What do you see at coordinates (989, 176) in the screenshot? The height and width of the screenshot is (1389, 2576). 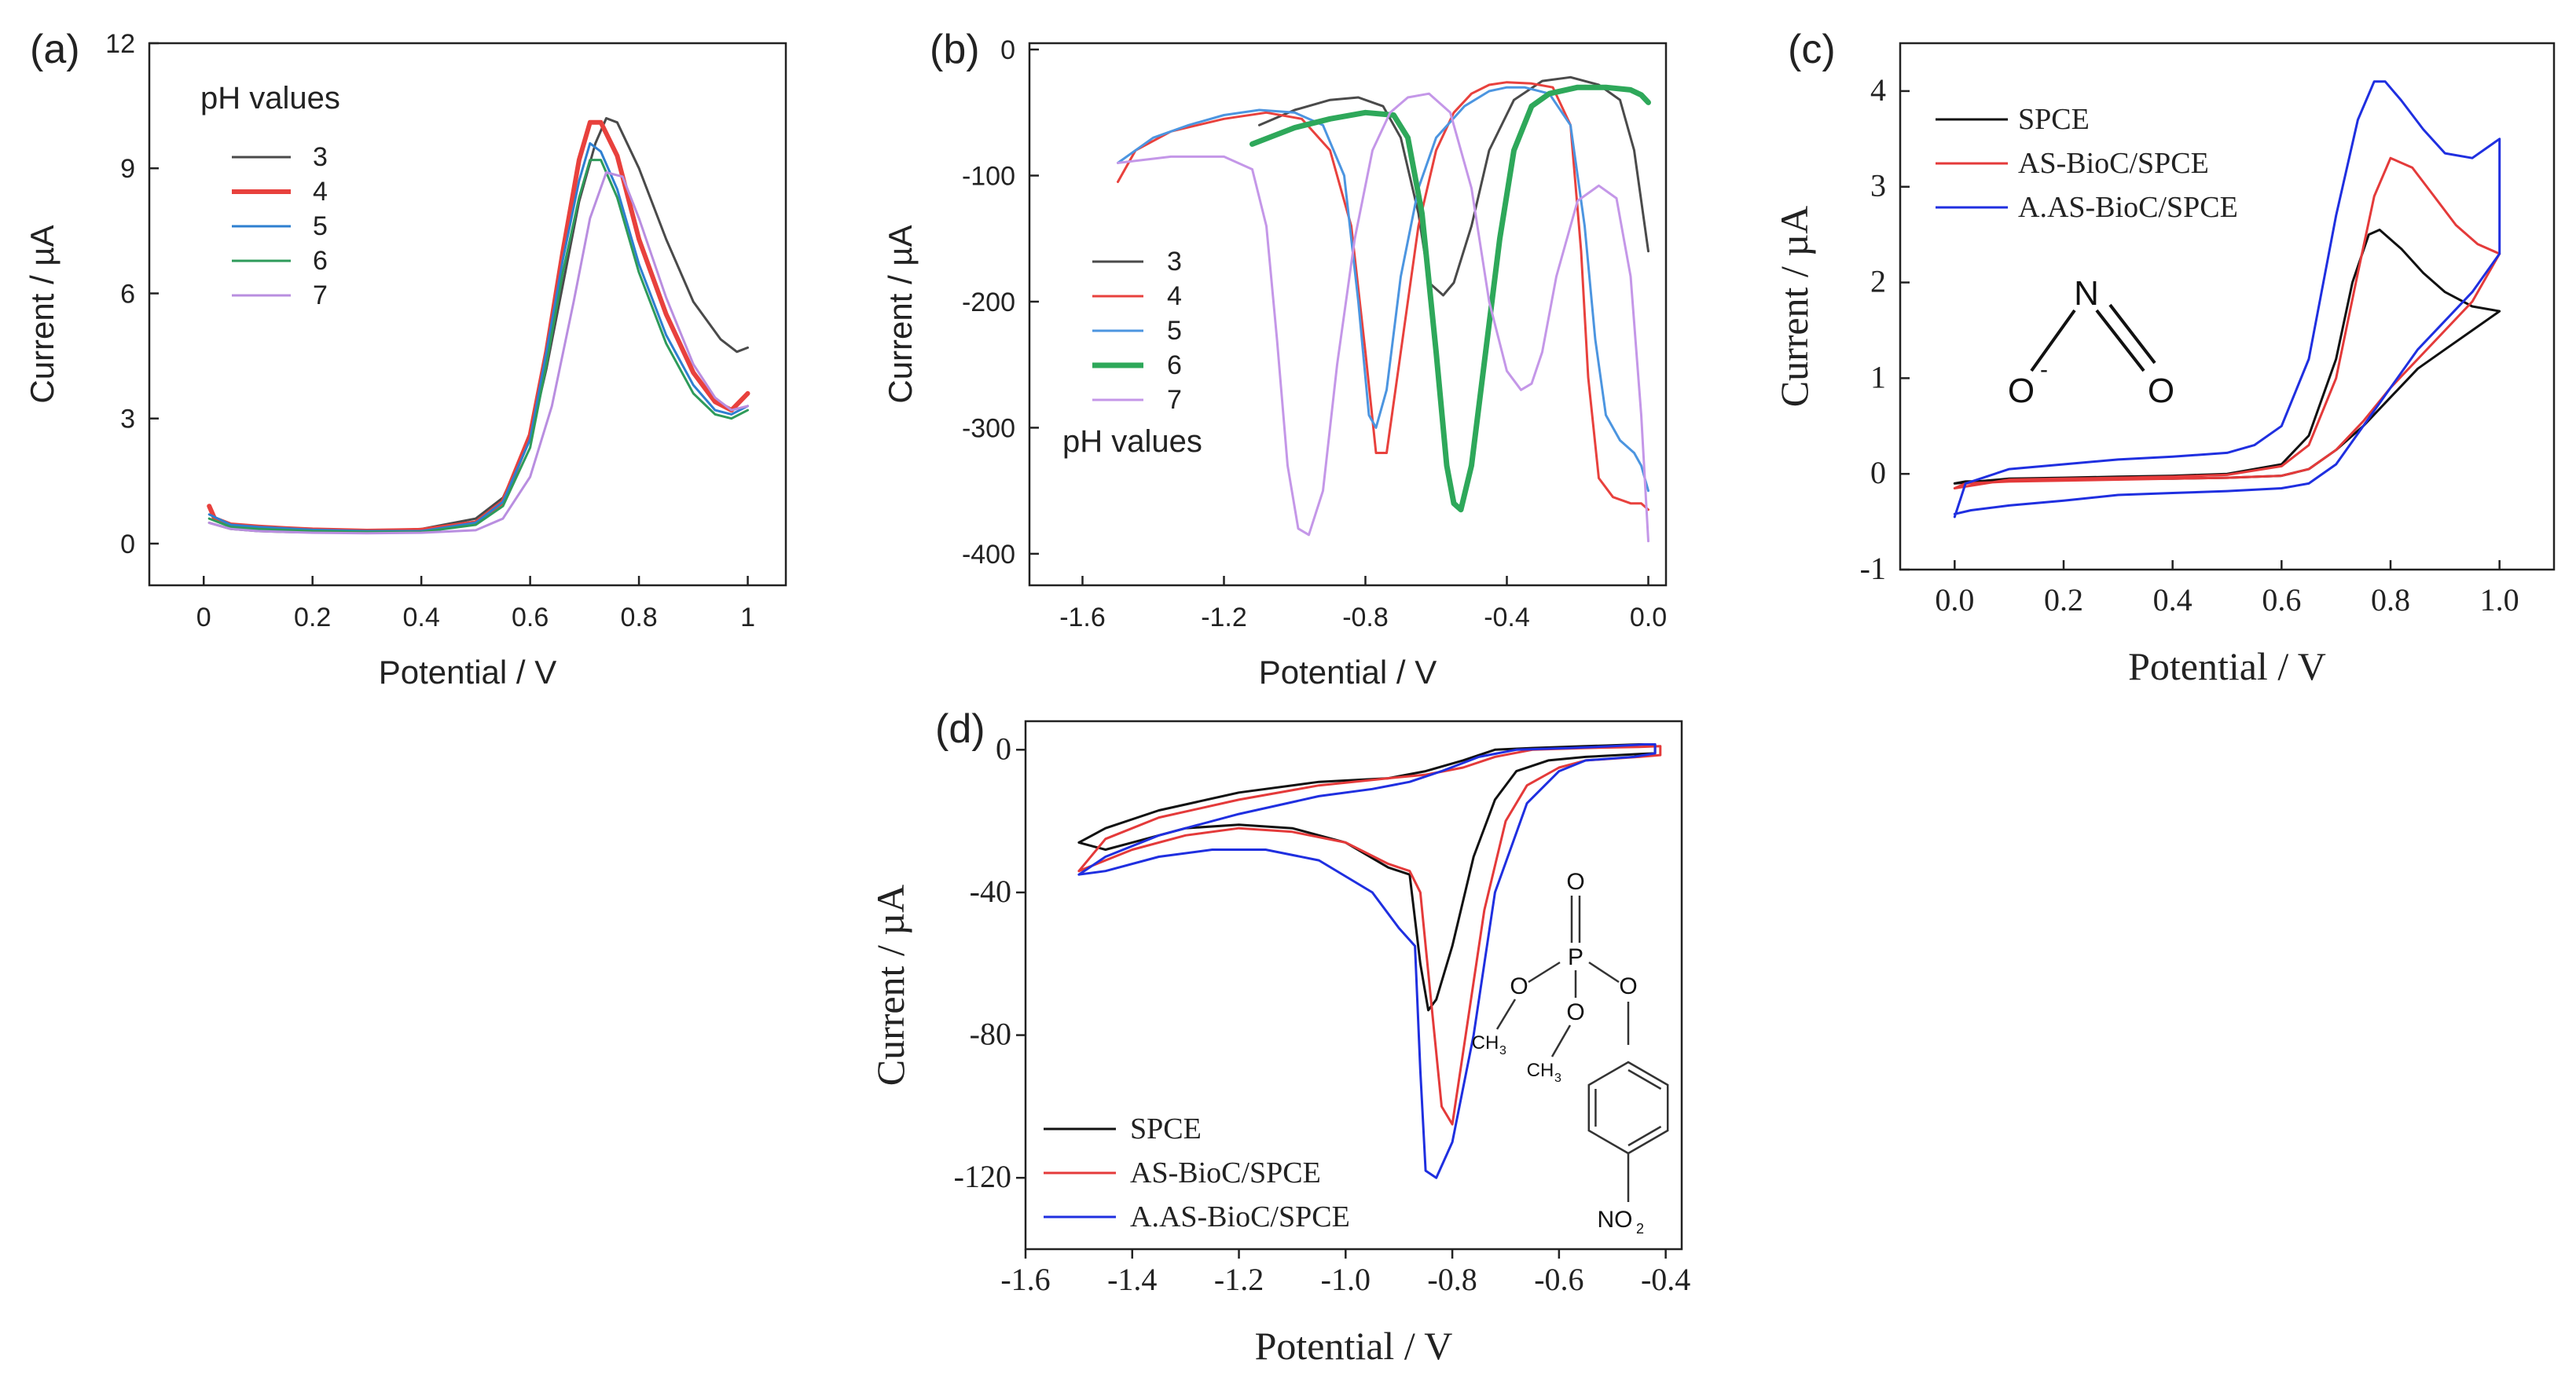 I see `y-tick-label: -100` at bounding box center [989, 176].